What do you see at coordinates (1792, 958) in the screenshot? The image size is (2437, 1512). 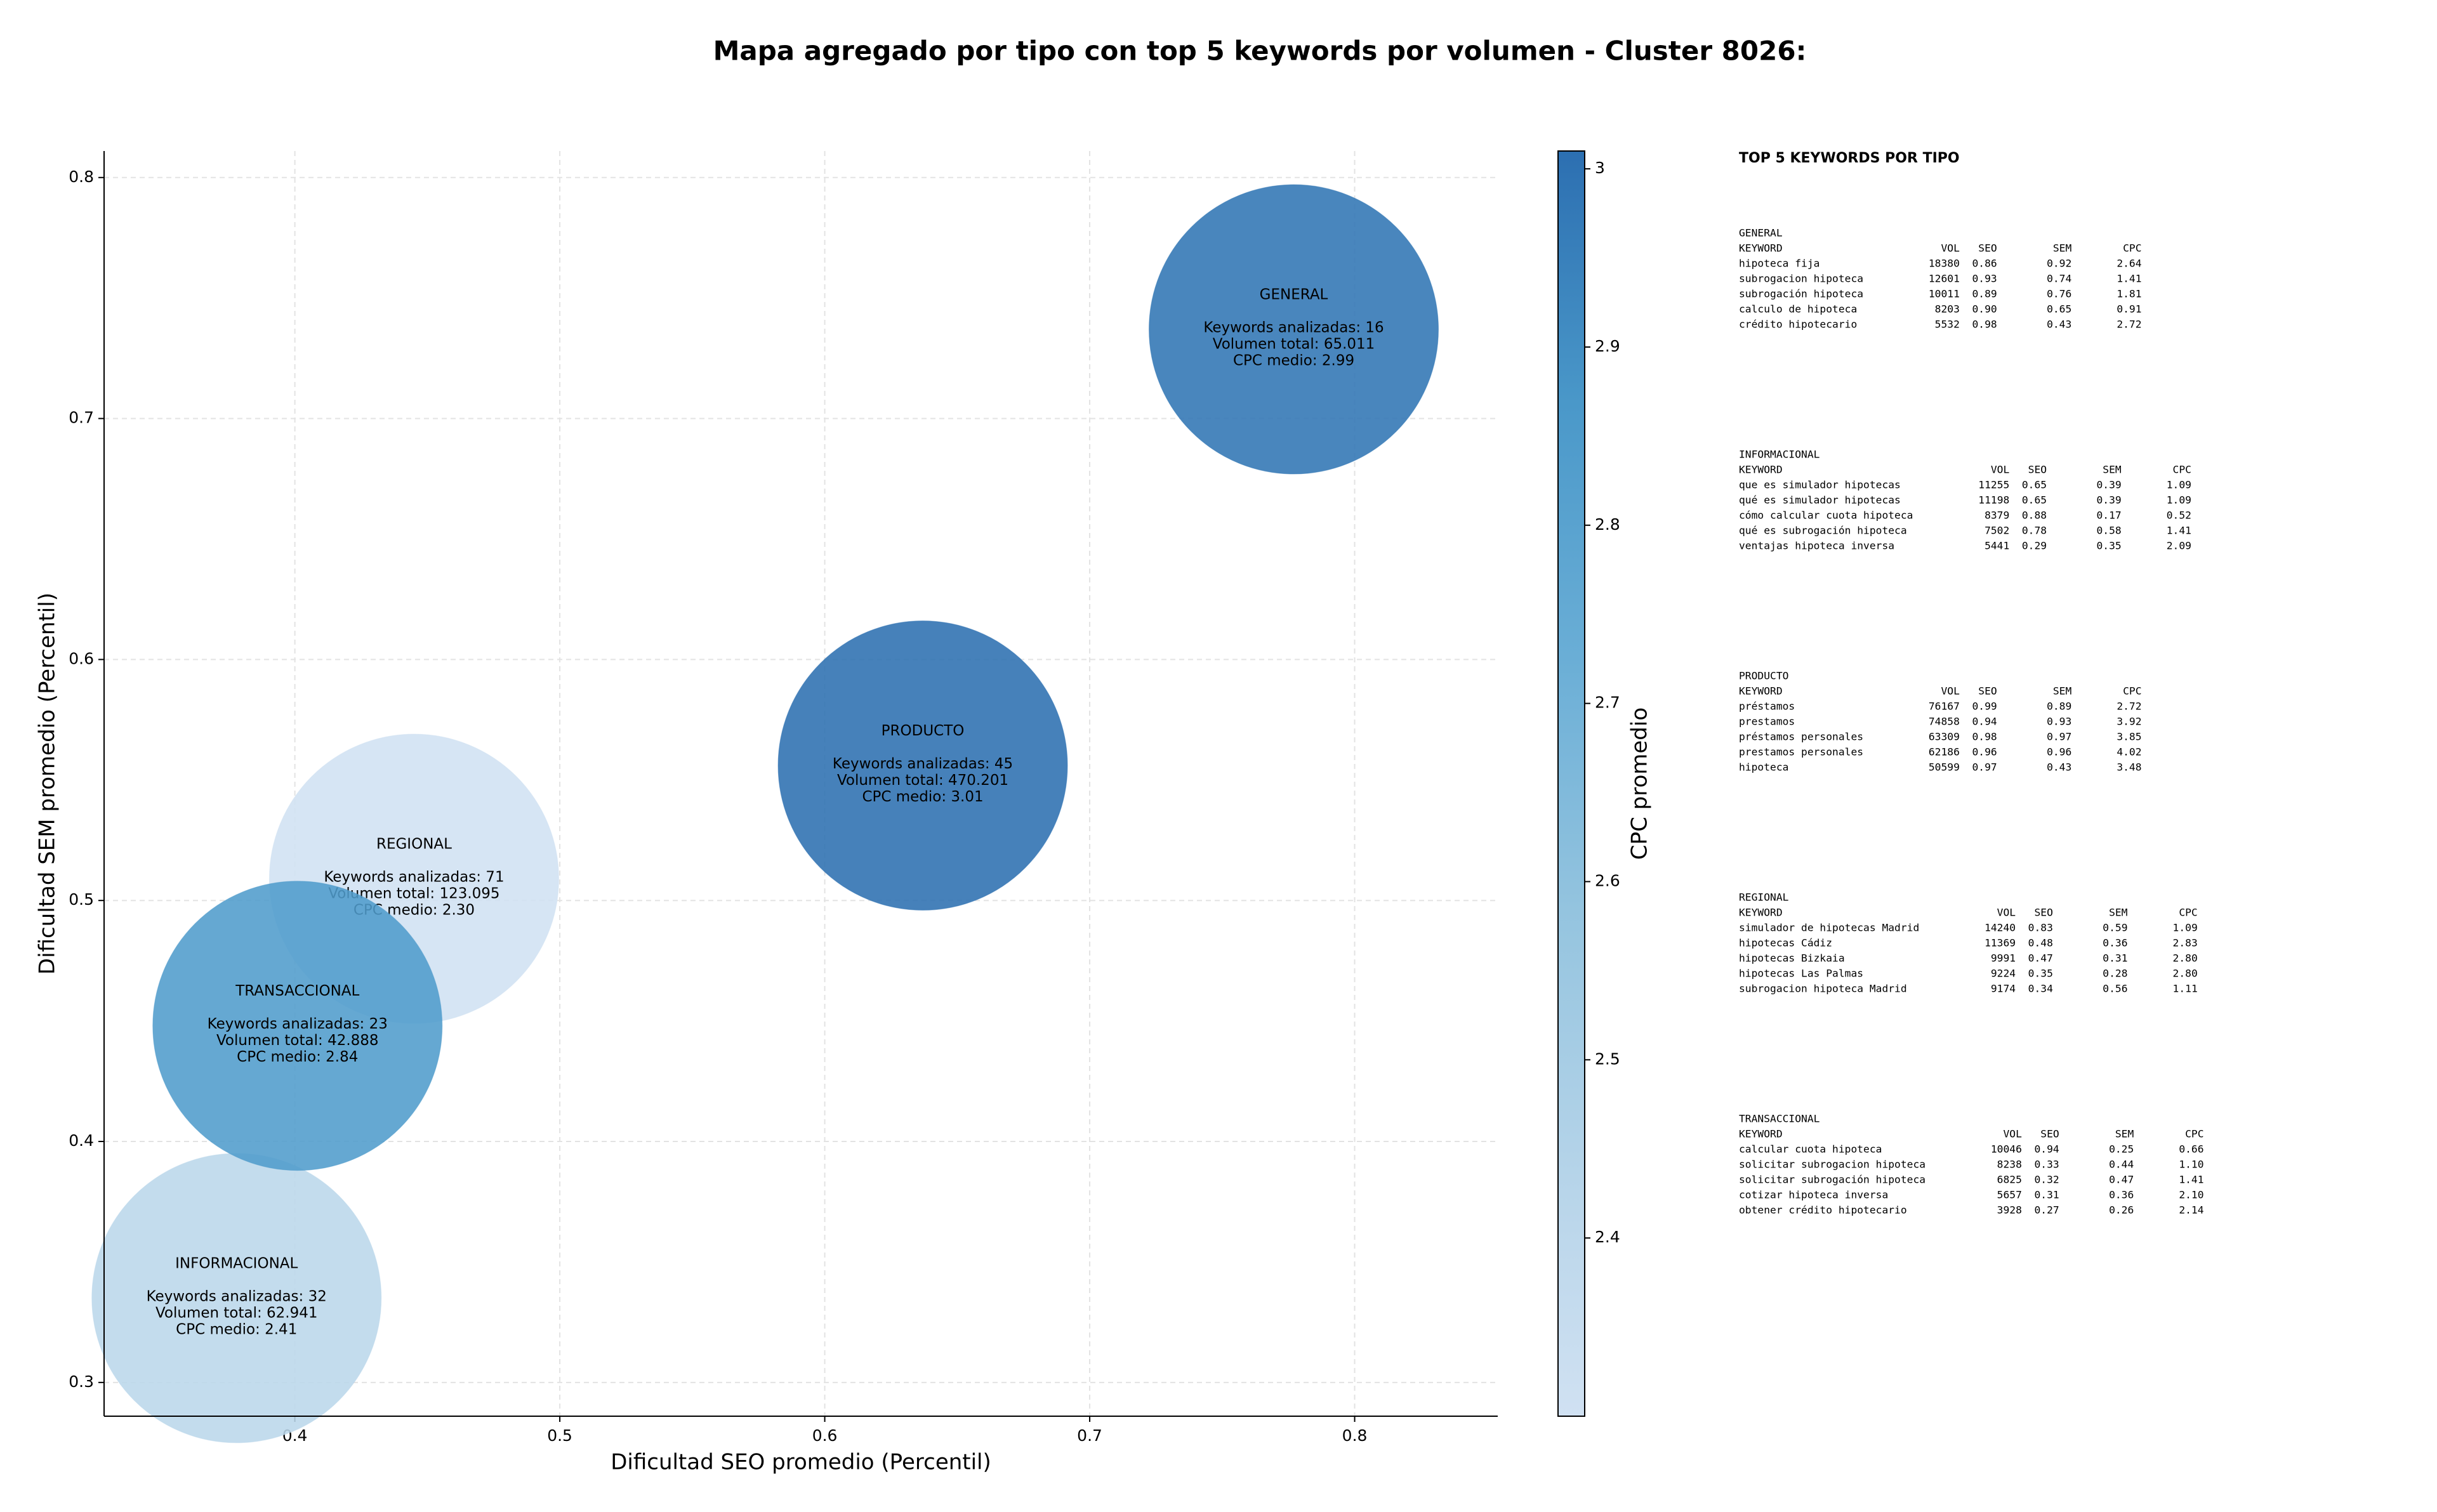 I see `table-cell: hipotecas Bizkaia` at bounding box center [1792, 958].